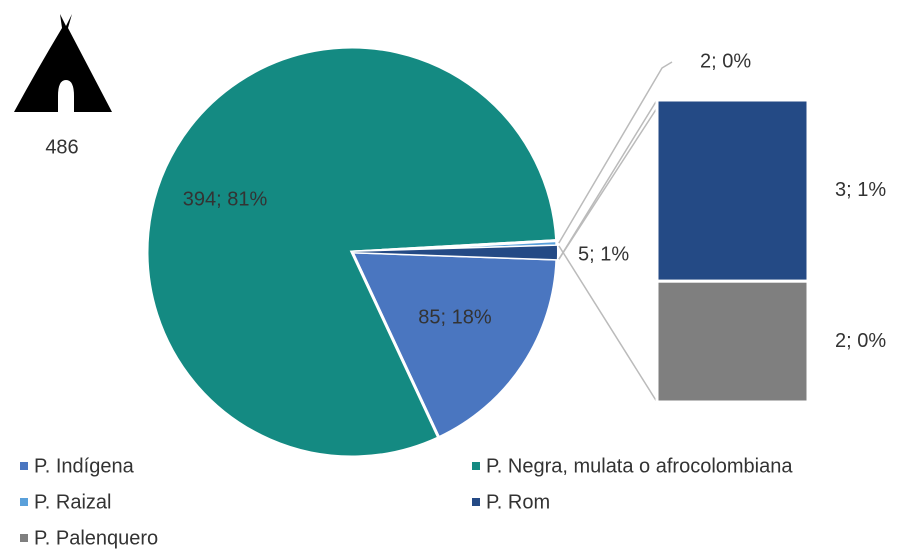 The height and width of the screenshot is (550, 900). Describe the element at coordinates (603, 254) in the screenshot. I see `data-label: 5; 1%` at that location.